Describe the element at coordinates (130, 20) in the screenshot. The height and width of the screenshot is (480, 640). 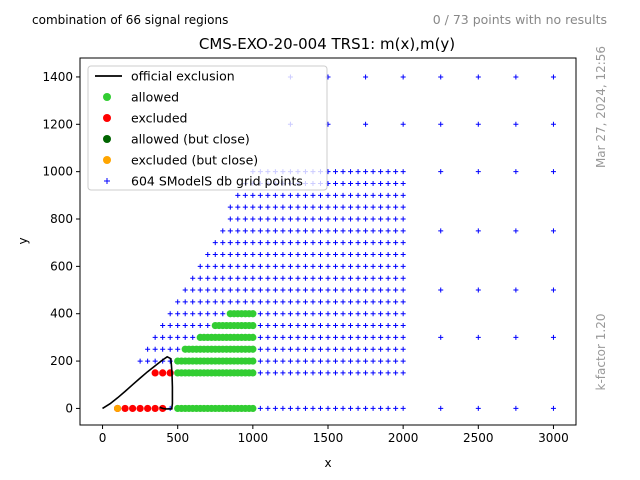
I see `regions-note: combination of 66 signal regions` at that location.